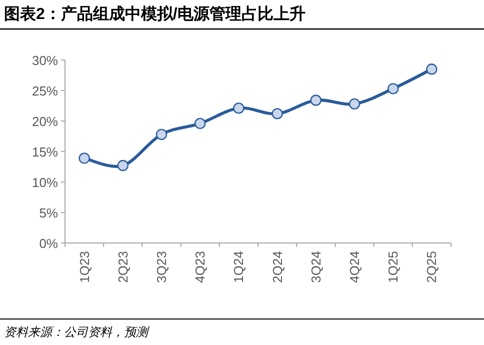  What do you see at coordinates (48, 243) in the screenshot?
I see `y-tick-label: 0%` at bounding box center [48, 243].